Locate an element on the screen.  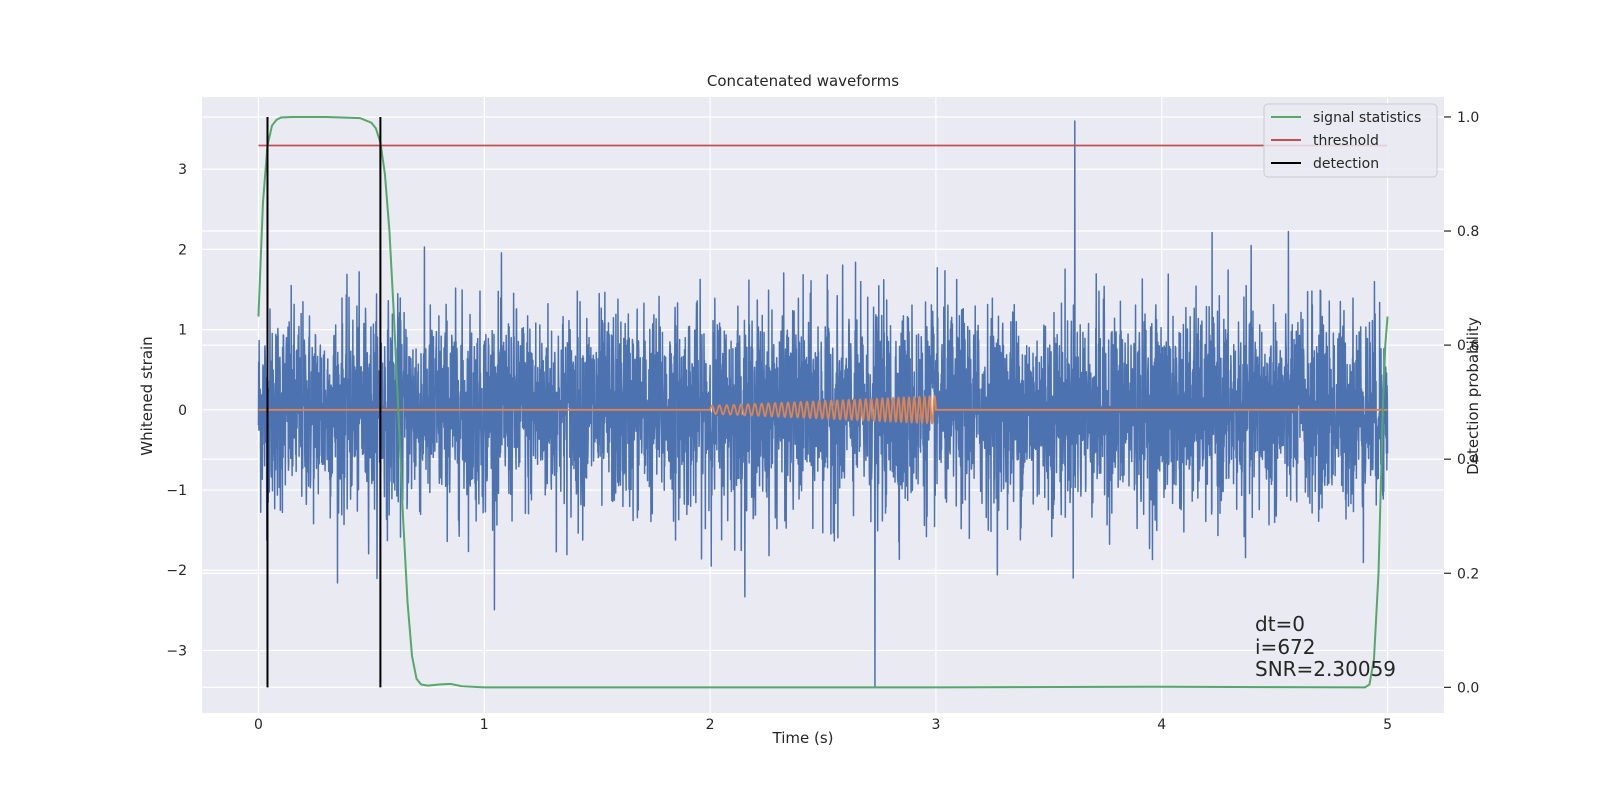
legend: signal statistics threshold detection is located at coordinates (1350, 140).